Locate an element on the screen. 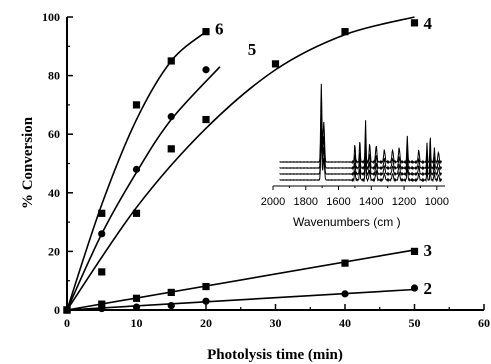 Image resolution: width=491 pixels, height=364 pixels. x-tick-label: 50 is located at coordinates (415, 323).